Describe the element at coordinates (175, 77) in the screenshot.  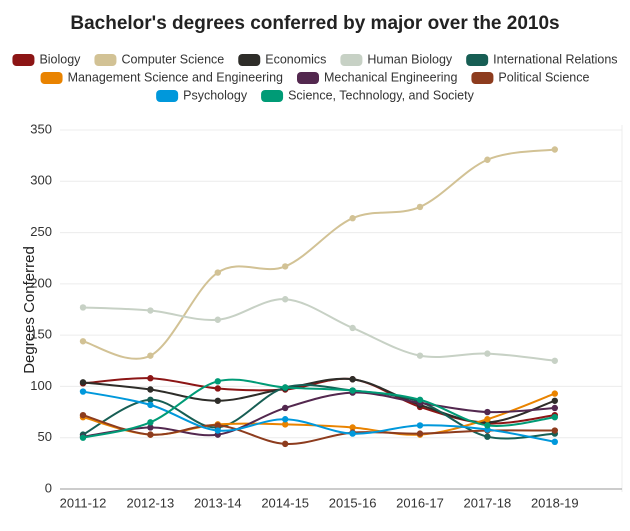
I see `legend-label: Management Science and Engineering` at that location.